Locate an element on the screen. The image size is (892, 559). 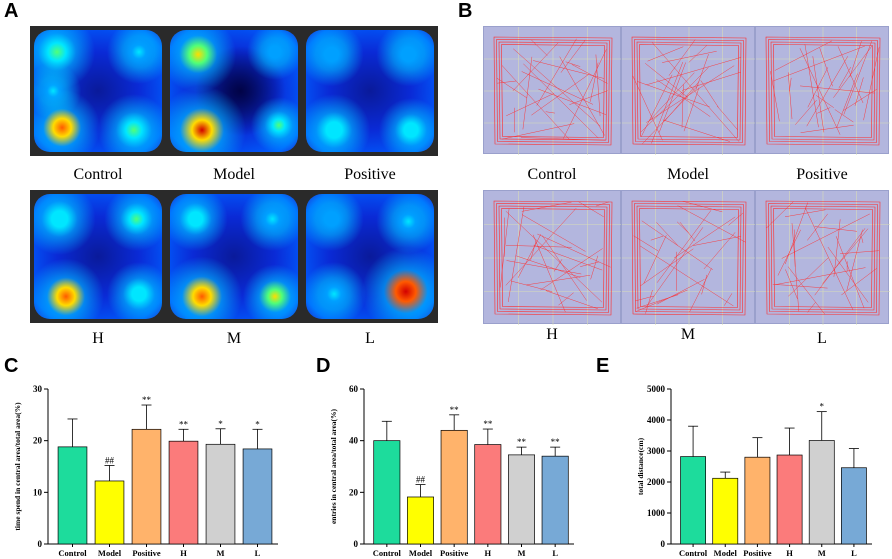
panel-letter-c: C is located at coordinates (11, 366).